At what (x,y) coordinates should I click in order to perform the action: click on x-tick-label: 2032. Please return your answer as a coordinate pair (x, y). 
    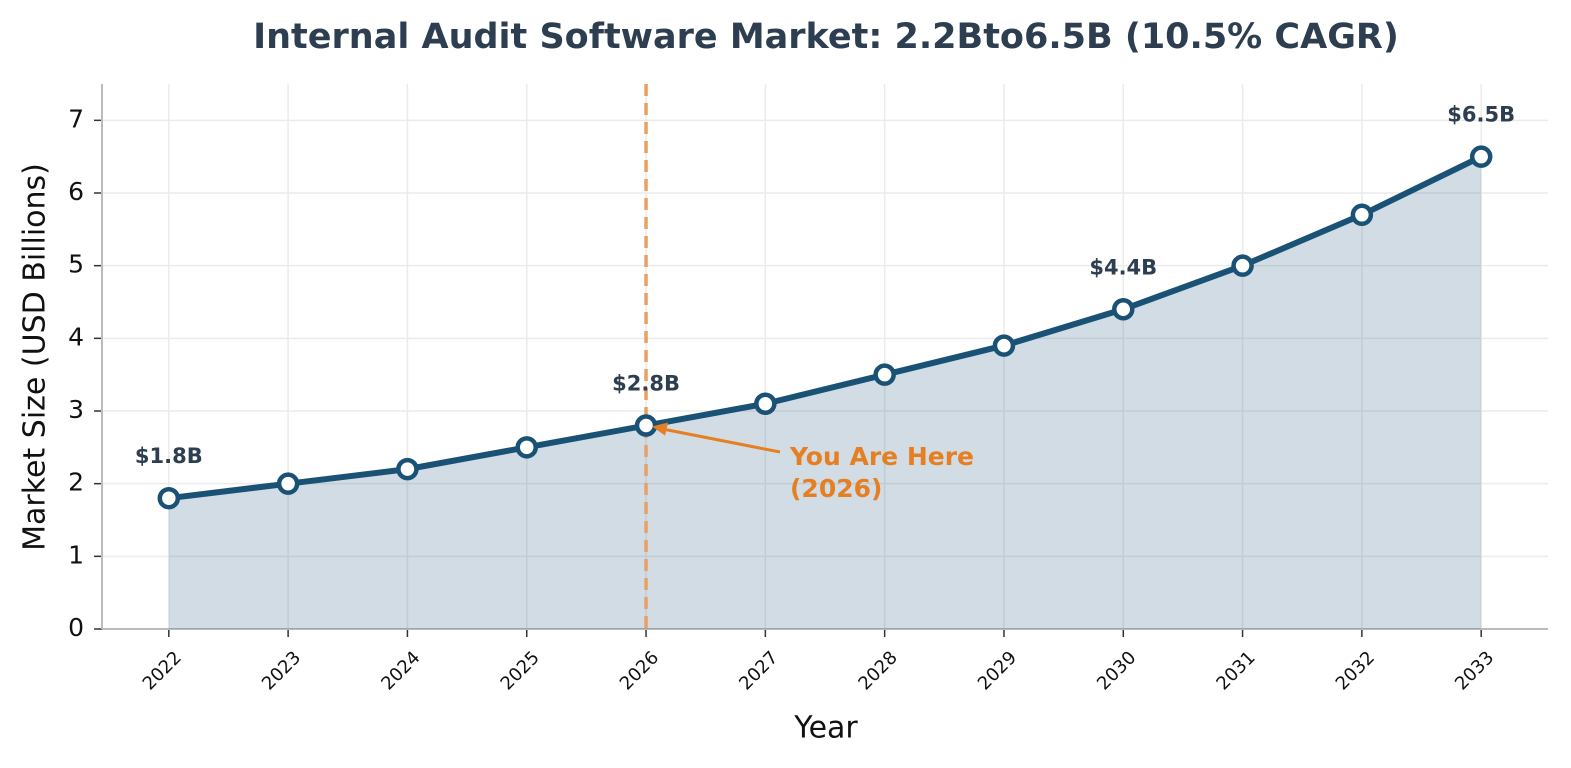
    Looking at the image, I should click on (1355, 670).